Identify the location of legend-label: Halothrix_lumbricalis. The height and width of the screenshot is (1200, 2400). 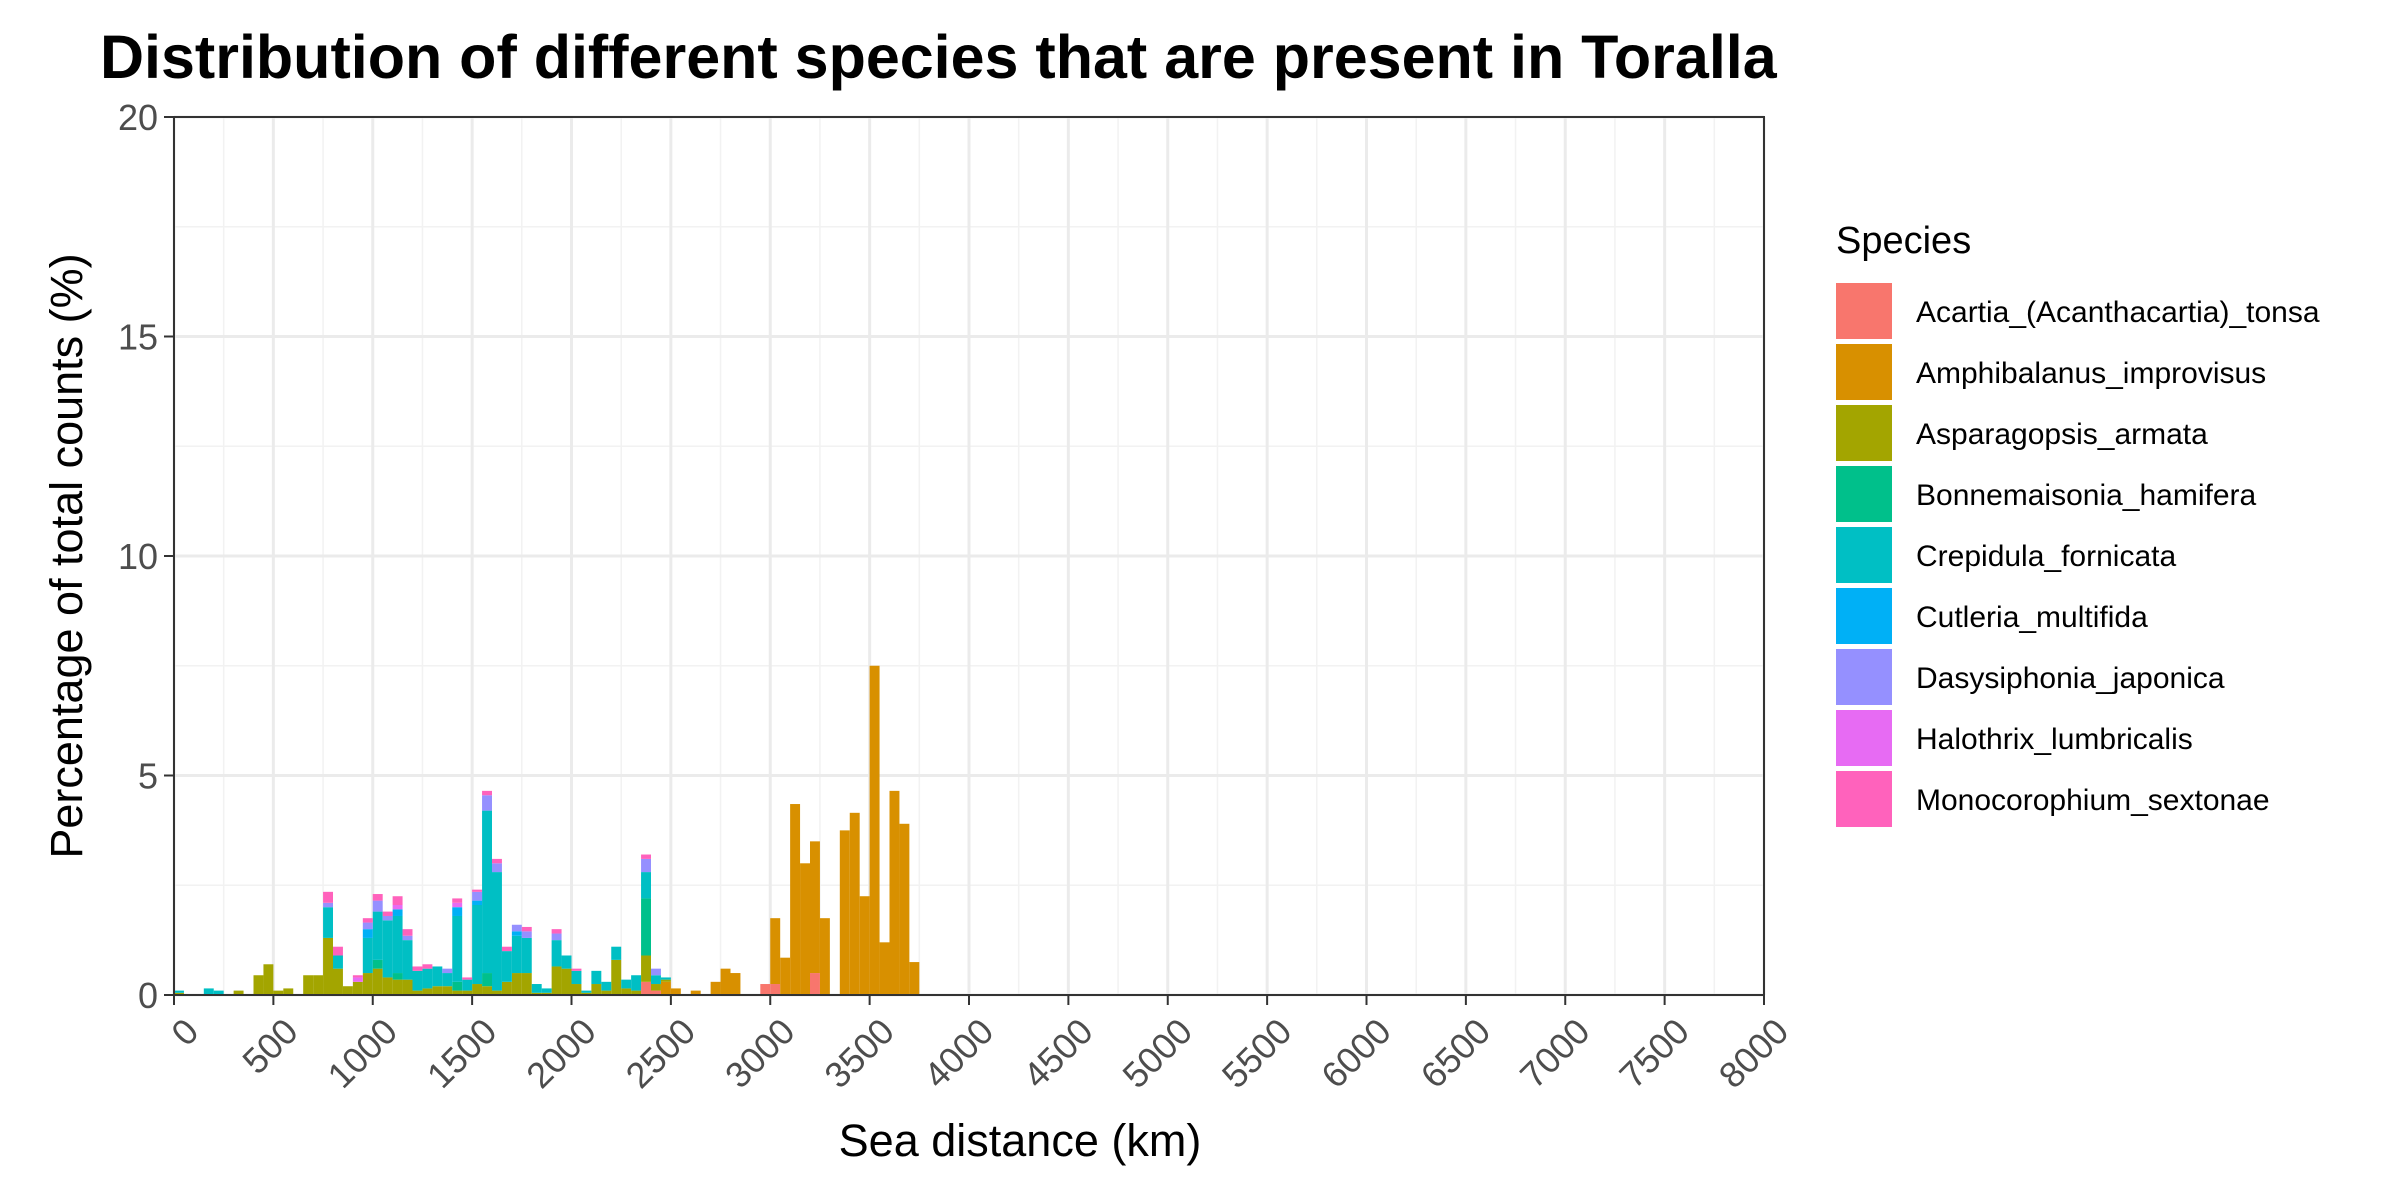
(2054, 739).